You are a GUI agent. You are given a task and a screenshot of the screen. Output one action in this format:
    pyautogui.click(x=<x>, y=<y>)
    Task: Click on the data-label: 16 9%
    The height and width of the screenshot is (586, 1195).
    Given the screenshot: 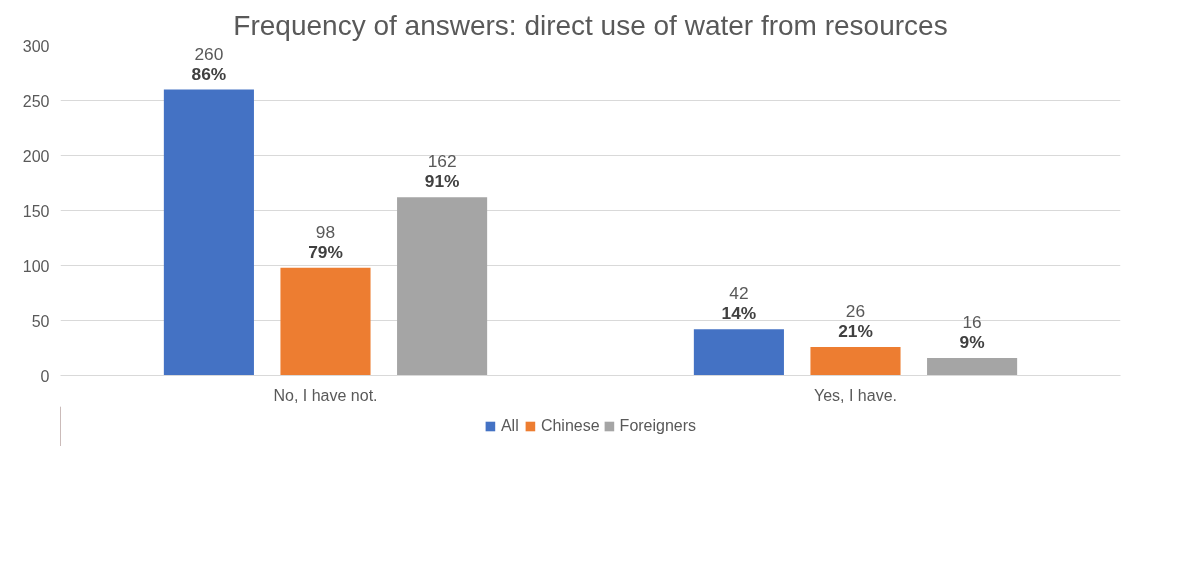 What is the action you would take?
    pyautogui.click(x=972, y=331)
    